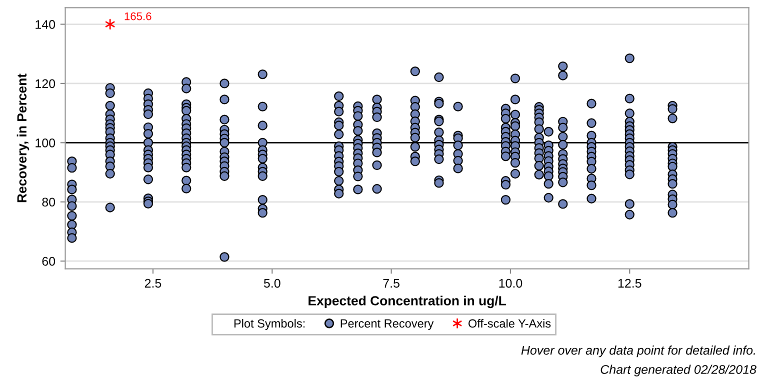 This screenshot has height=384, width=768. I want to click on x-tick-label: 7.5, so click(391, 283).